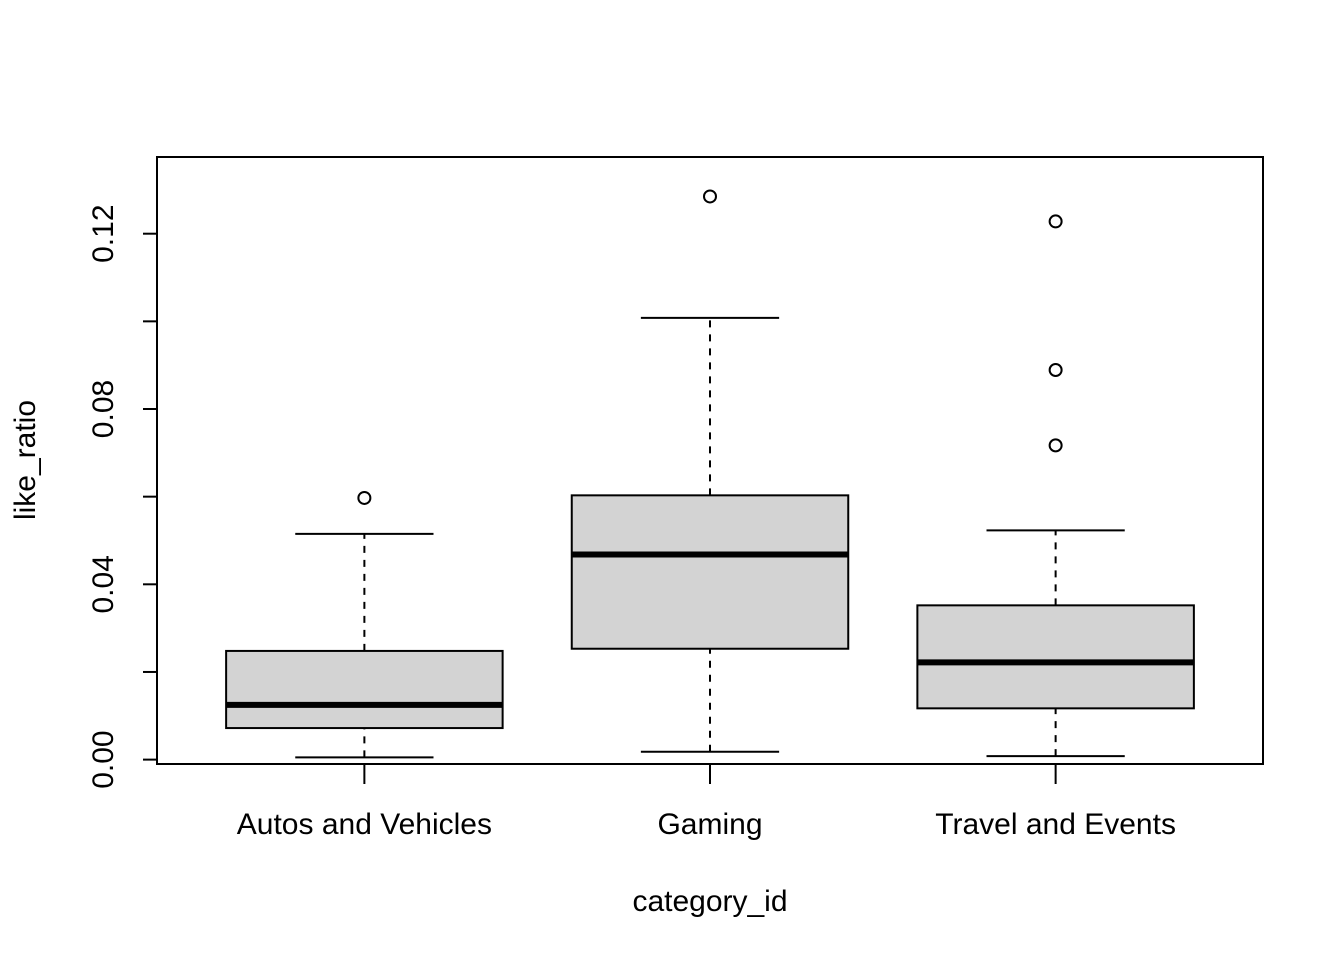 The width and height of the screenshot is (1344, 960). I want to click on x-axis-label: category_id, so click(709, 901).